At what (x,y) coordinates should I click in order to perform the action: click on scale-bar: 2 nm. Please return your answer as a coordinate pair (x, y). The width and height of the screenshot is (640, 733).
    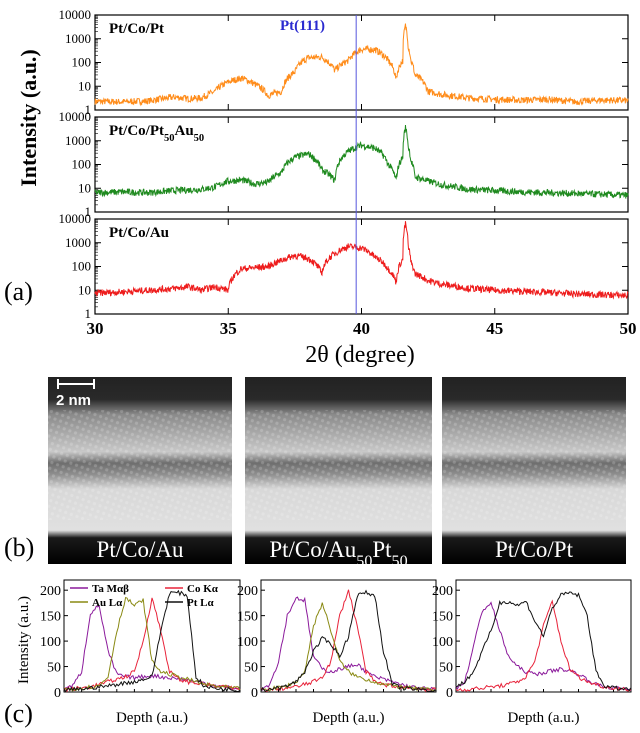
    Looking at the image, I should click on (75, 394).